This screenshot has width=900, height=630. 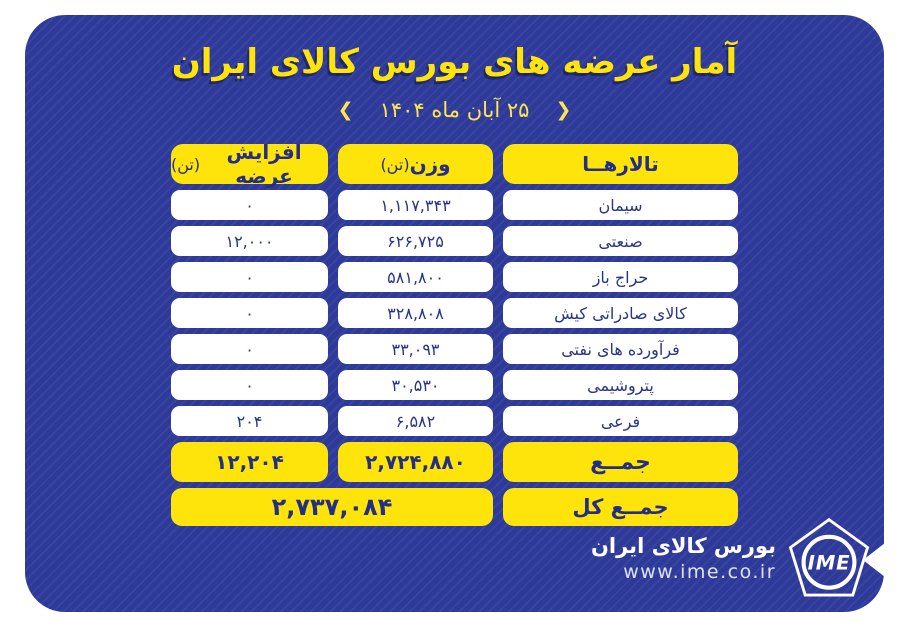 What do you see at coordinates (395, 164) in the screenshot?
I see `header-weight-unit: (تن)` at bounding box center [395, 164].